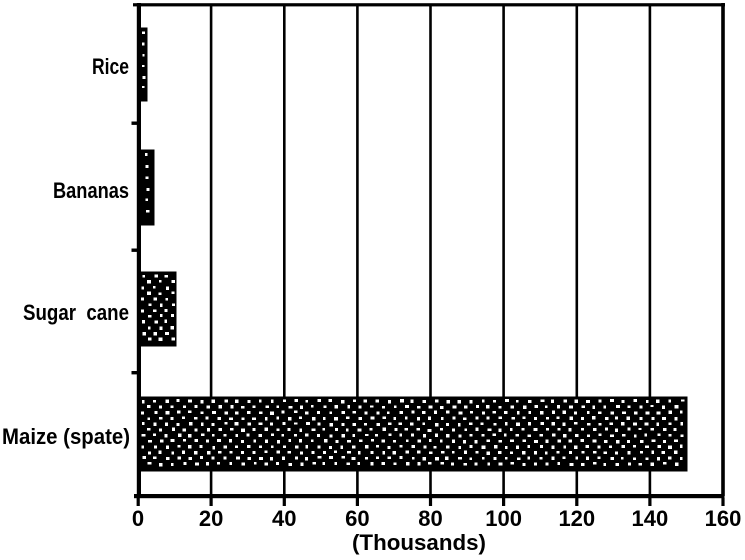 This screenshot has width=745, height=560. What do you see at coordinates (576, 518) in the screenshot?
I see `svg-text: 120` at bounding box center [576, 518].